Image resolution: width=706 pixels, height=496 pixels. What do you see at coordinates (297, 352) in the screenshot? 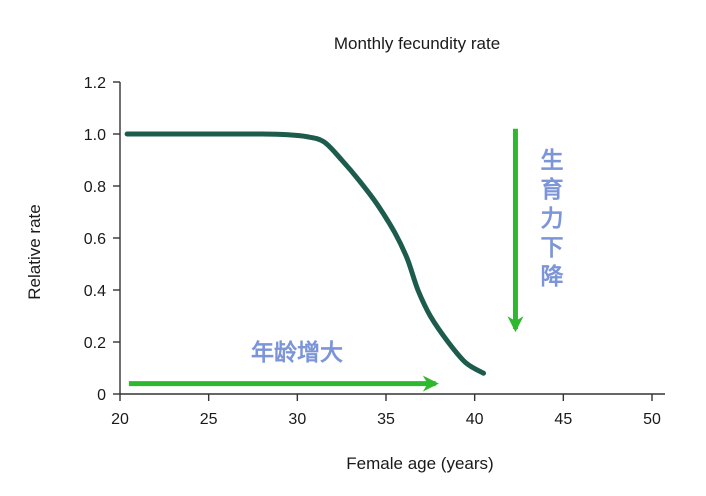
I see `age-increase-annotation: 年龄增大` at bounding box center [297, 352].